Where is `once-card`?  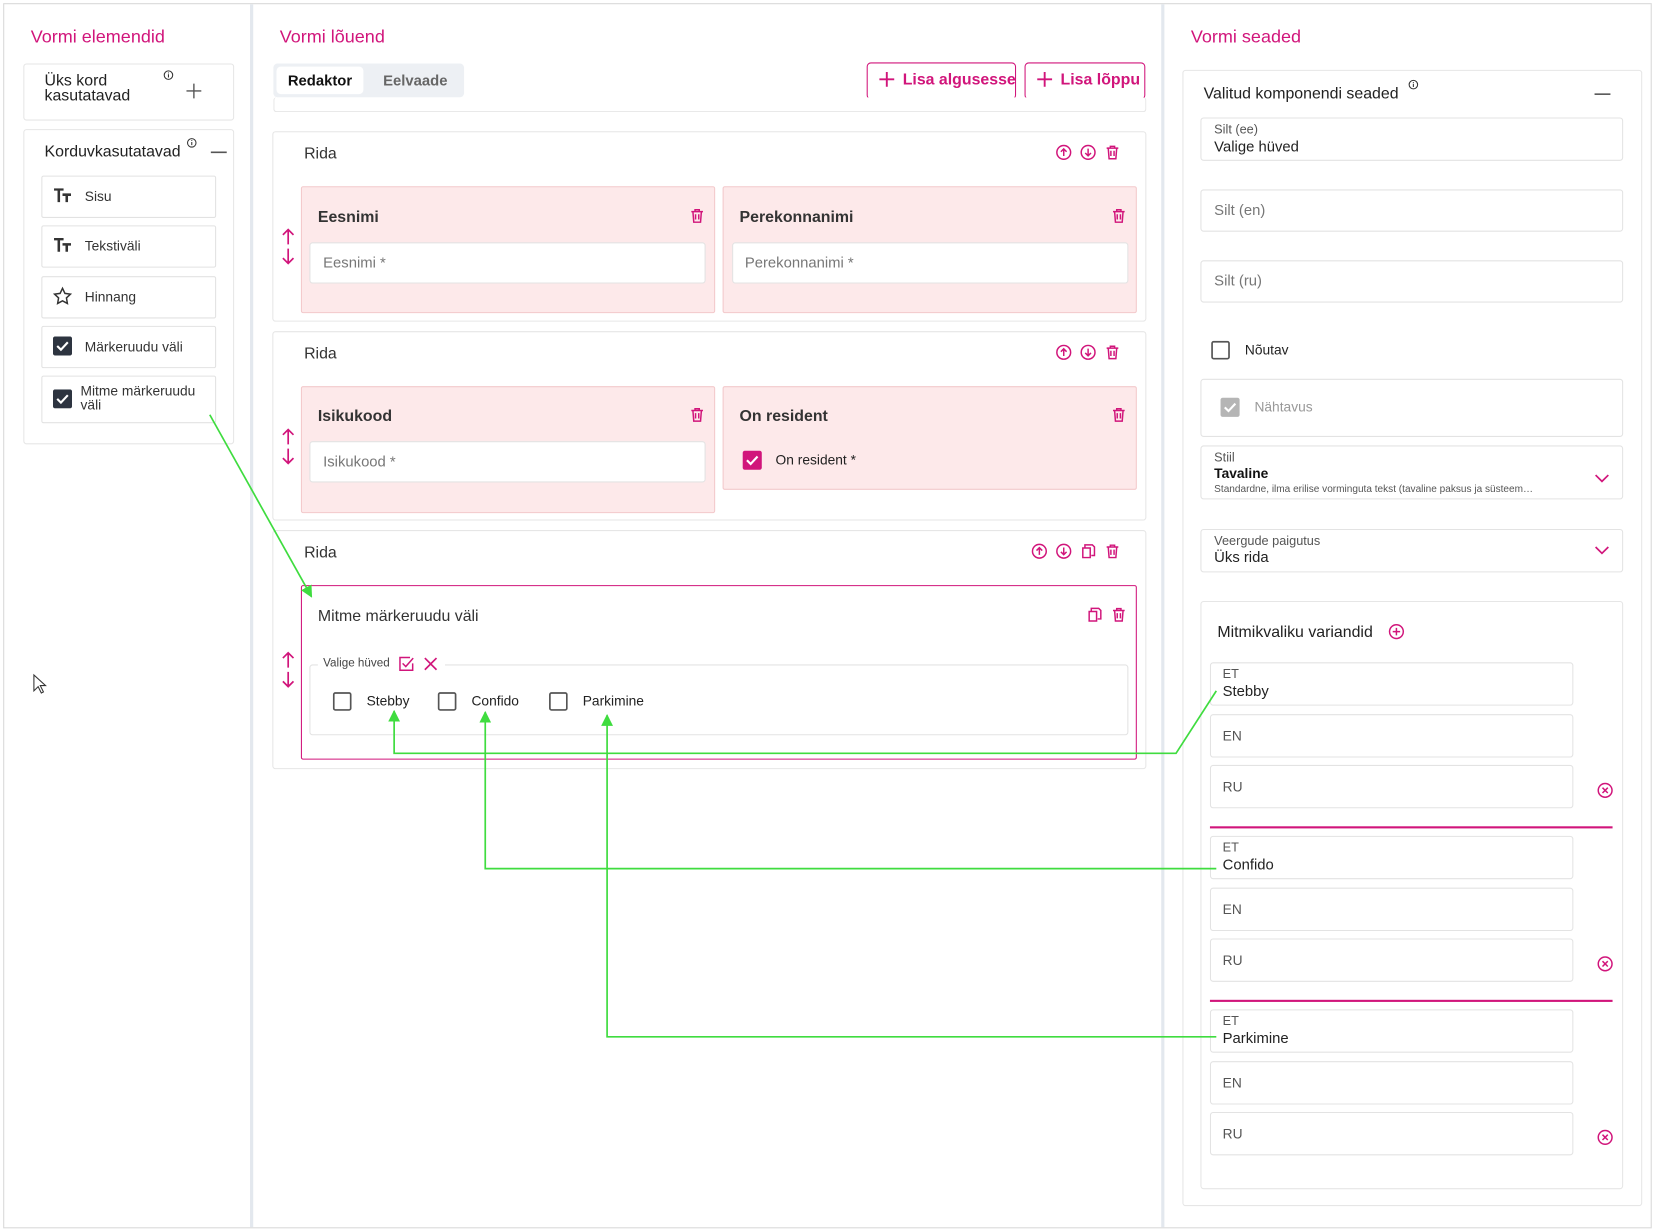
once-card is located at coordinates (129, 92).